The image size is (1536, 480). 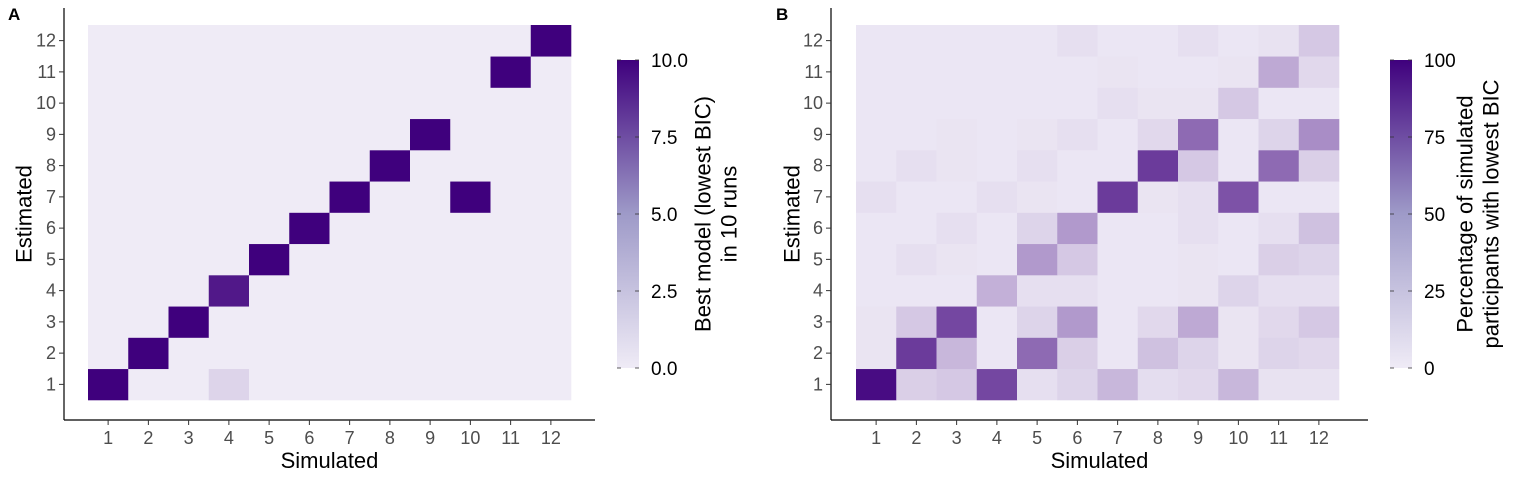 I want to click on x-tick-label: 2, so click(x=916, y=438).